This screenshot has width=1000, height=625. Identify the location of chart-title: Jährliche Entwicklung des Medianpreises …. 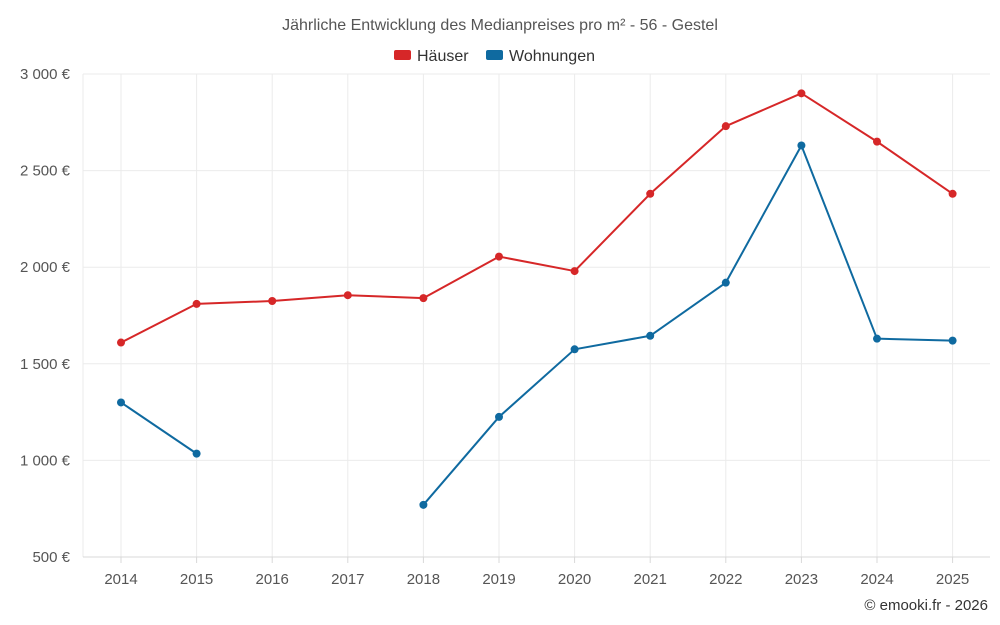
(500, 25).